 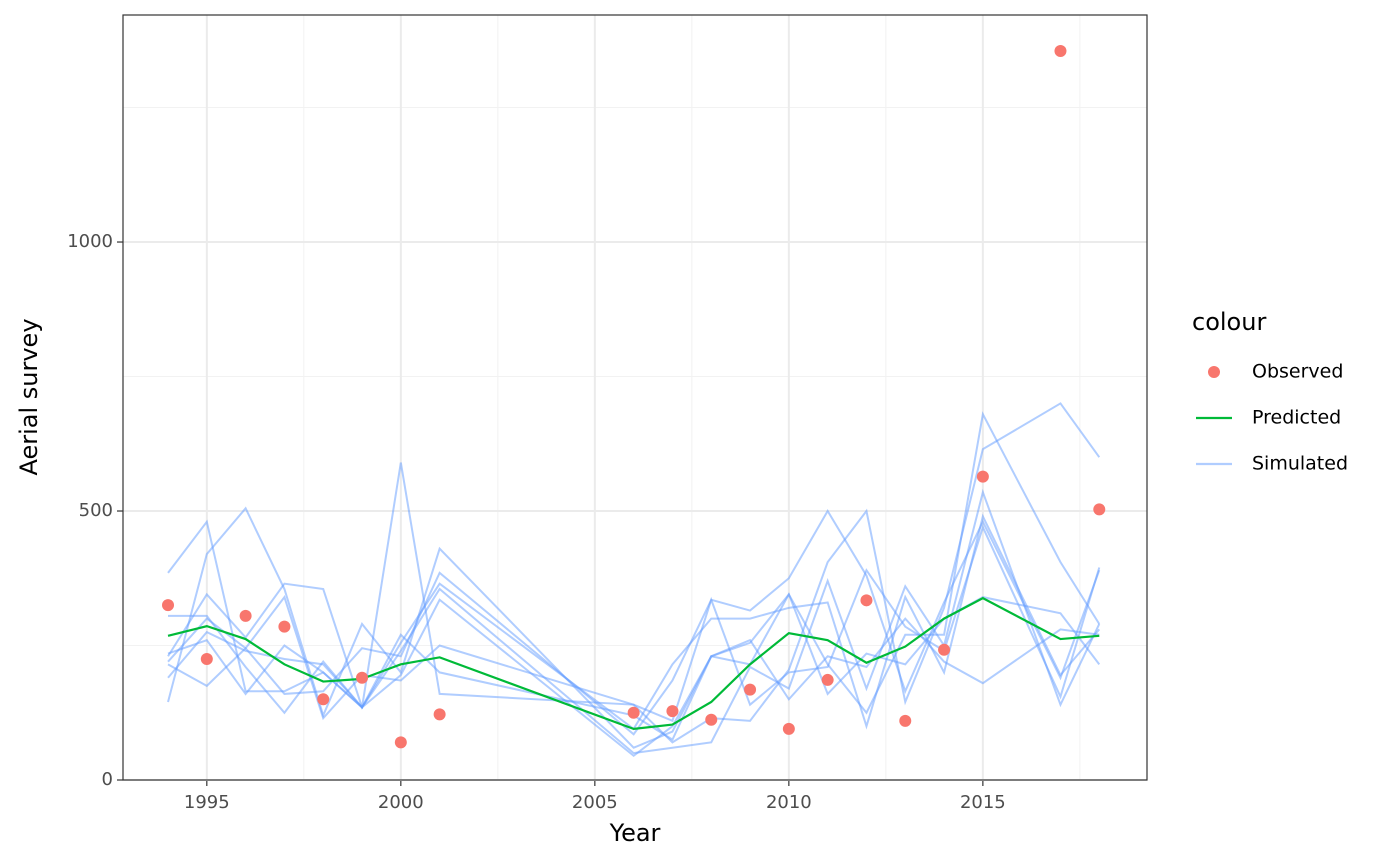 What do you see at coordinates (635, 833) in the screenshot?
I see `x-axis-title: Year` at bounding box center [635, 833].